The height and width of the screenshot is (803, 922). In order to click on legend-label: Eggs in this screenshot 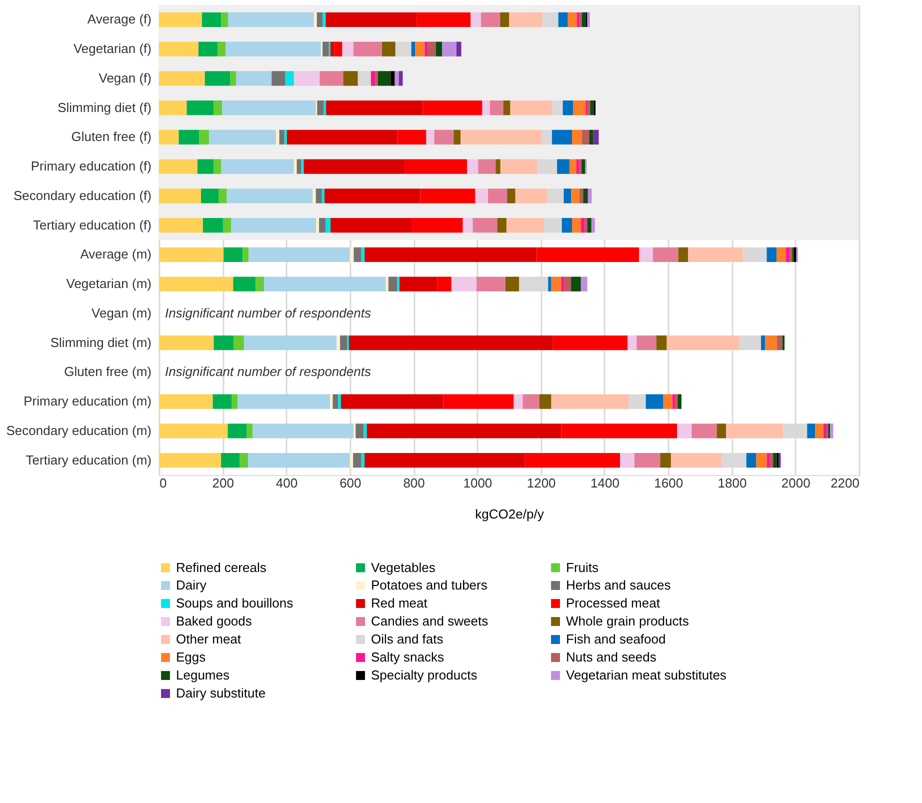, I will do `click(191, 657)`.